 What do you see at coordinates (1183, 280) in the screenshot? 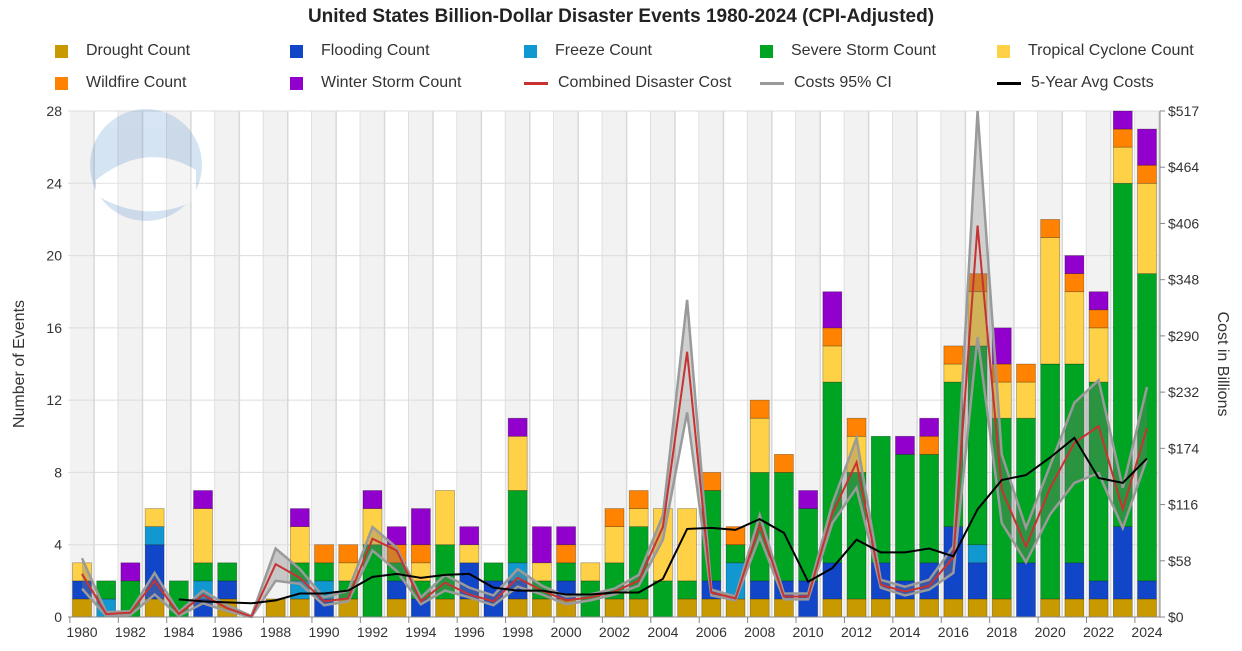
I see `y2-tick-label: $348` at bounding box center [1183, 280].